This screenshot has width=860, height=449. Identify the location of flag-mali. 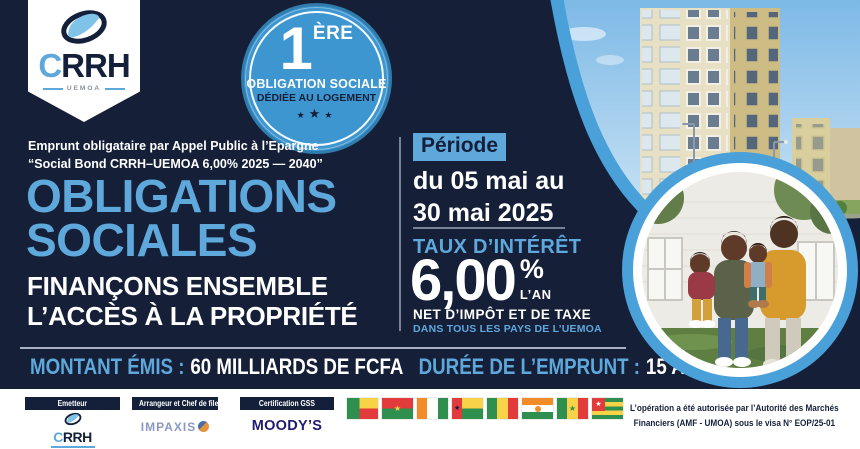
(502, 408).